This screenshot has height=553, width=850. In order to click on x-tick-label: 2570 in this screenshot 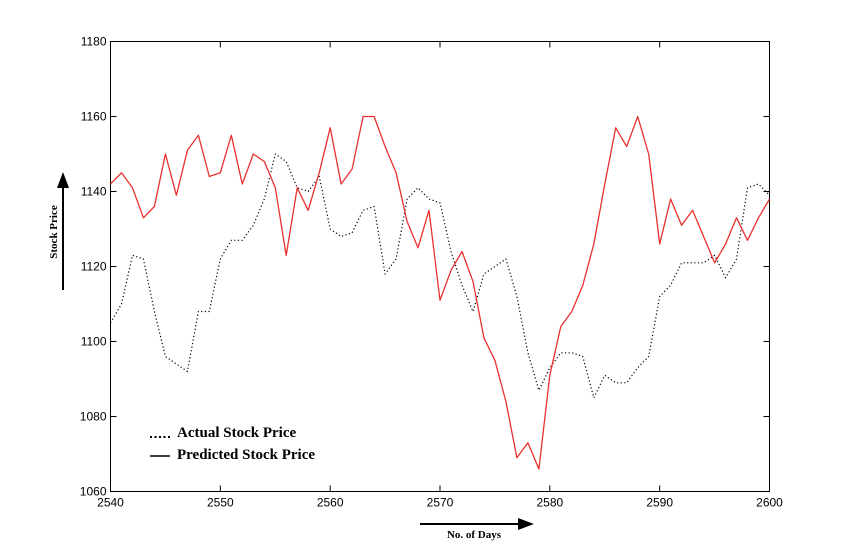, I will do `click(440, 503)`.